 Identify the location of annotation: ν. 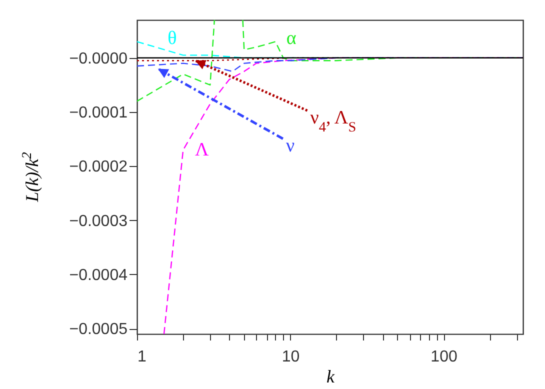
(290, 146).